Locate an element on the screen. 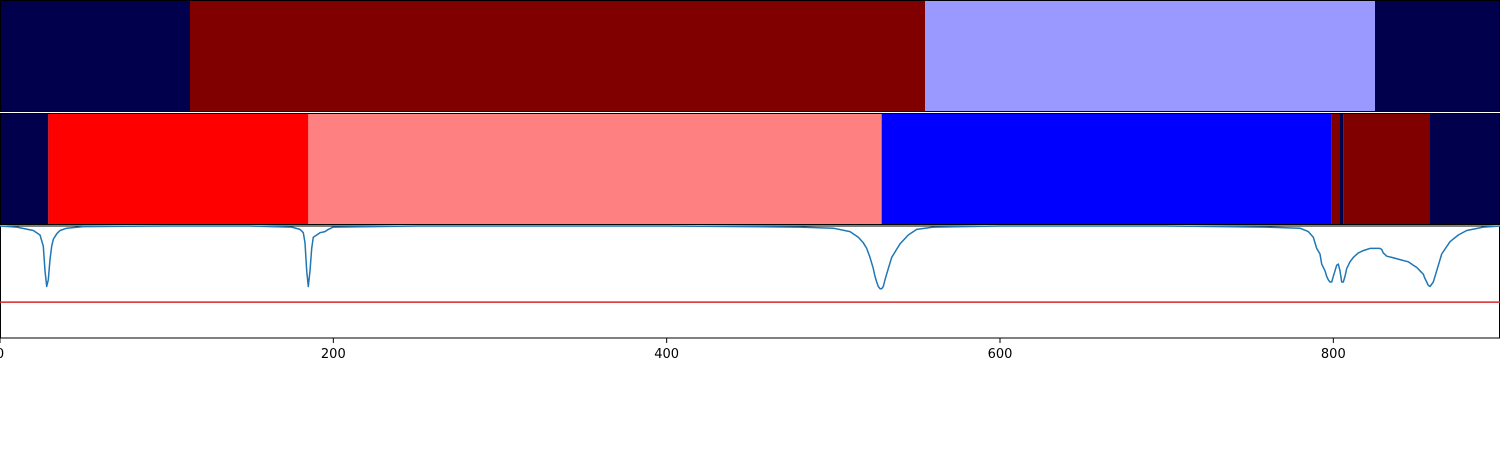  x-tick-label: 800 is located at coordinates (1333, 354).